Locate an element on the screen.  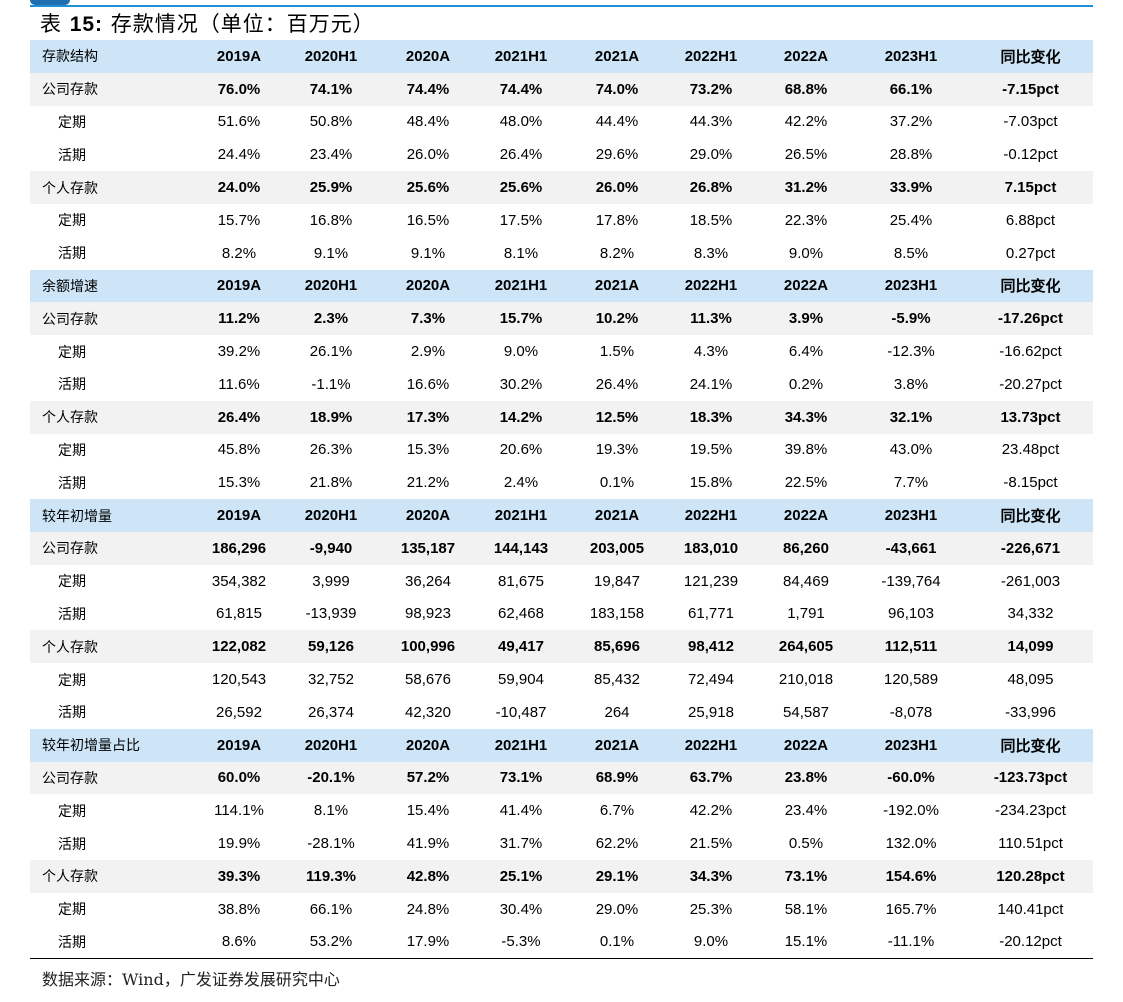
column-header: 2019A is located at coordinates (239, 56).